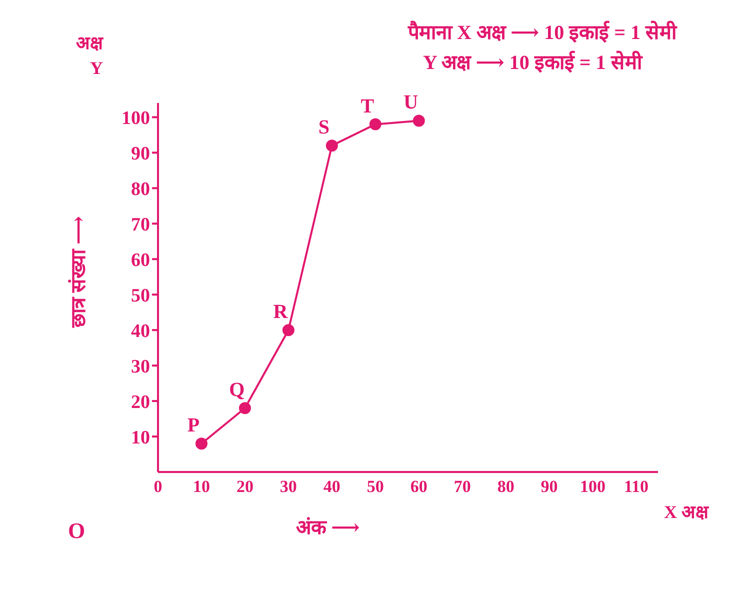 This screenshot has width=744, height=594. What do you see at coordinates (136, 118) in the screenshot?
I see `y-tick-label: 100` at bounding box center [136, 118].